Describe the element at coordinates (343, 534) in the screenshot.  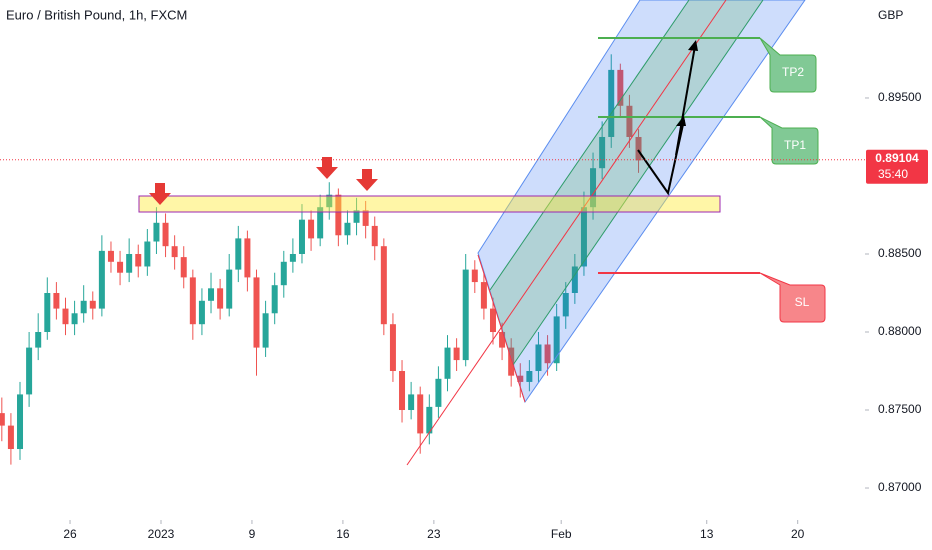
I see `x-tick-label: 16` at that location.